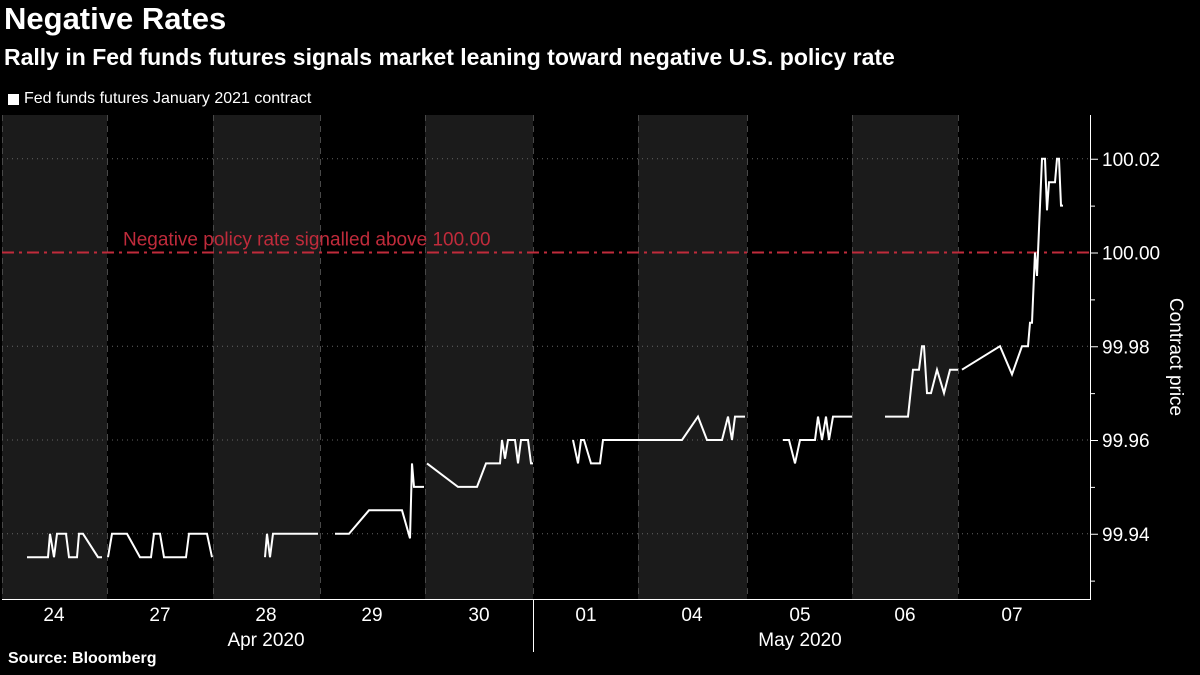 The image size is (1200, 675). What do you see at coordinates (1126, 441) in the screenshot?
I see `y-tick-label: 99.96` at bounding box center [1126, 441].